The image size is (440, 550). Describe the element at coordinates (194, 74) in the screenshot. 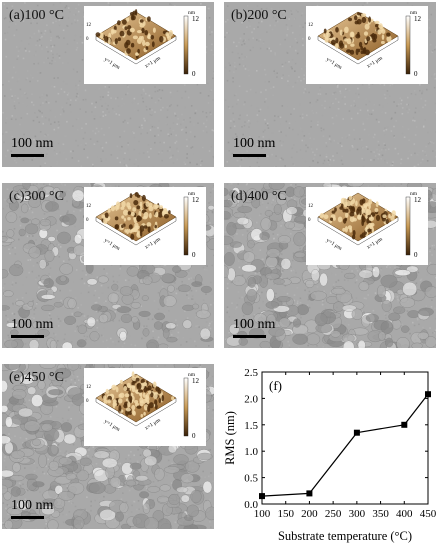

I see `afm-colorbar-min: 0` at that location.